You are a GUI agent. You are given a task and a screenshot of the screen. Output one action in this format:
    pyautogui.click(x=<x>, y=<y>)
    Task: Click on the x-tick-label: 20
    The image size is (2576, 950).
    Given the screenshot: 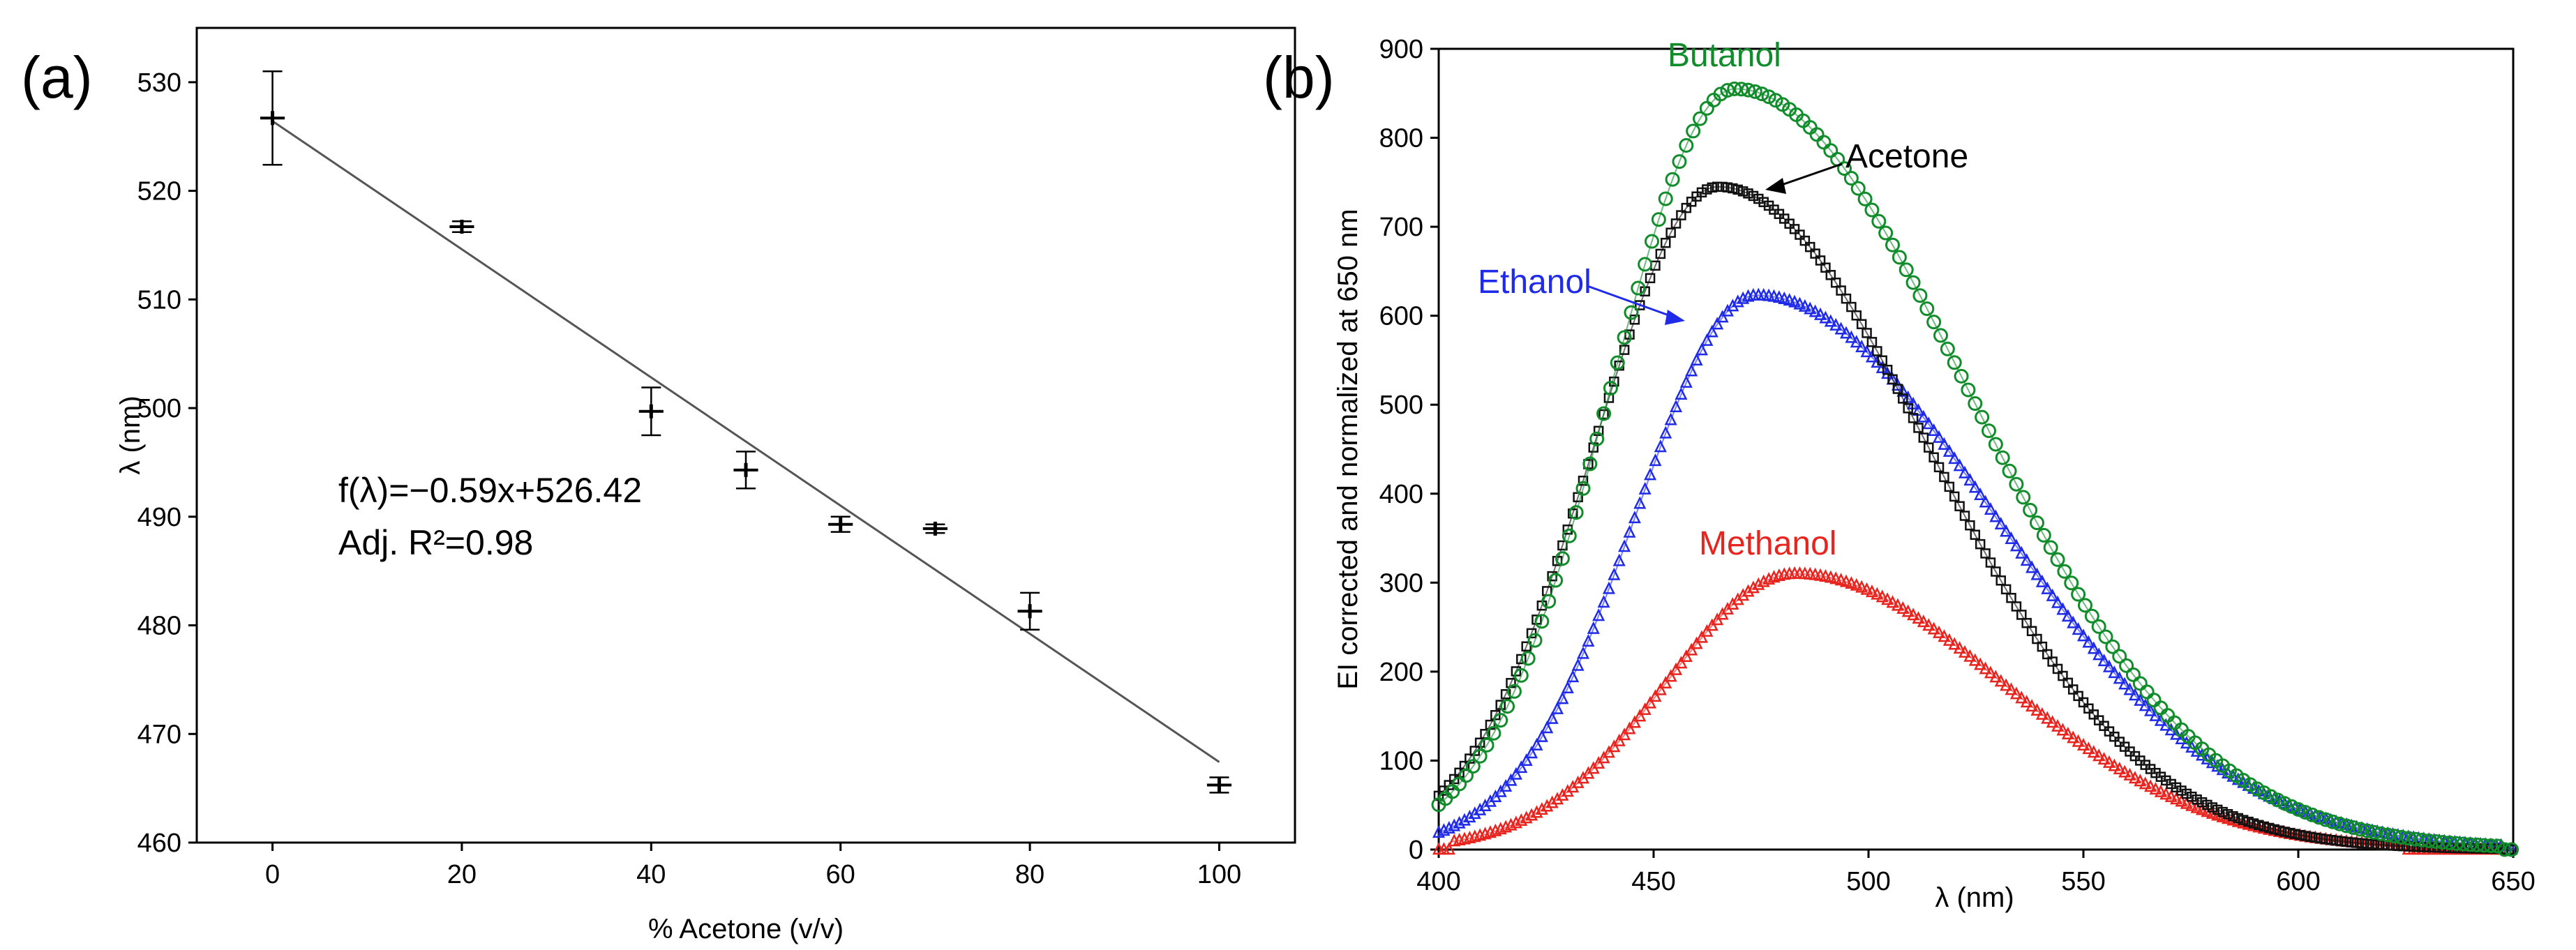 What is the action you would take?
    pyautogui.click(x=462, y=875)
    